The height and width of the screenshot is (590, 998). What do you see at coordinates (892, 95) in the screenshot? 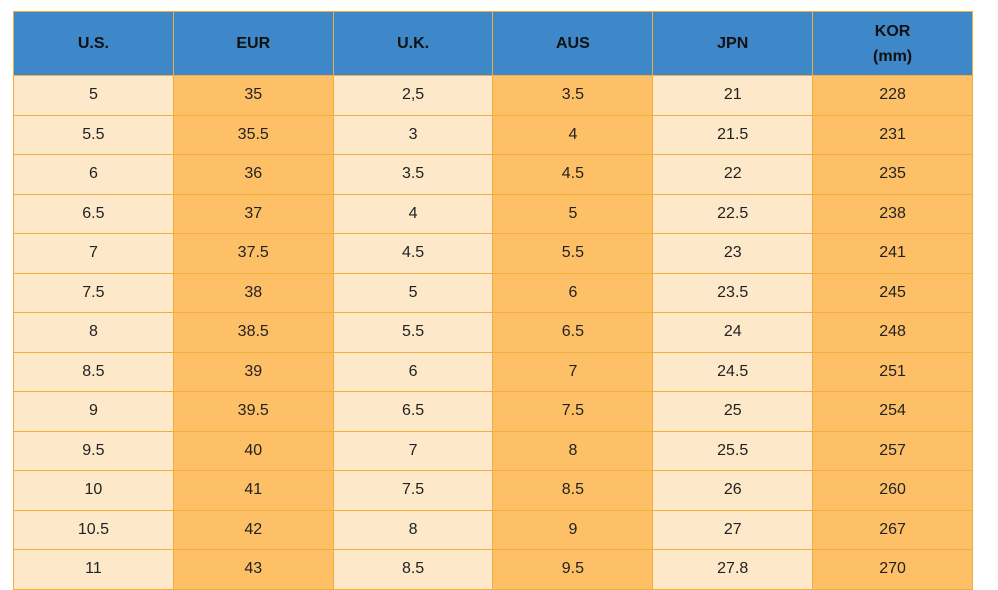
I see `table-cell: 228` at bounding box center [892, 95].